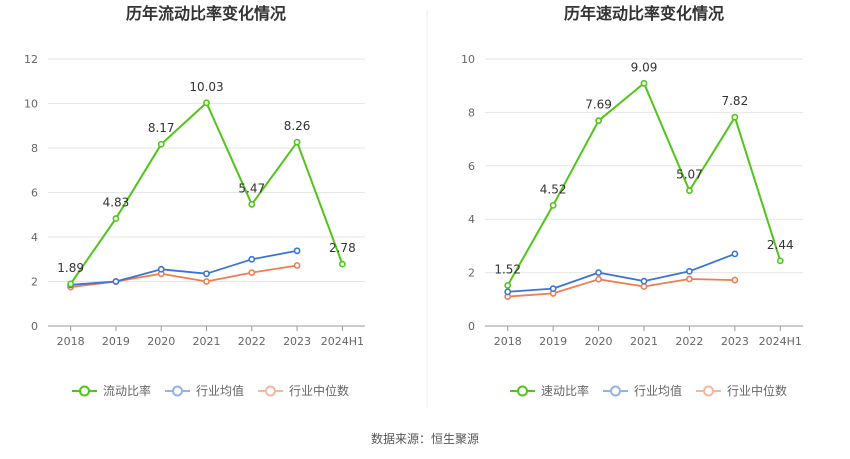 This screenshot has height=459, width=850. I want to click on legend-item: 流动比率, so click(111, 390).